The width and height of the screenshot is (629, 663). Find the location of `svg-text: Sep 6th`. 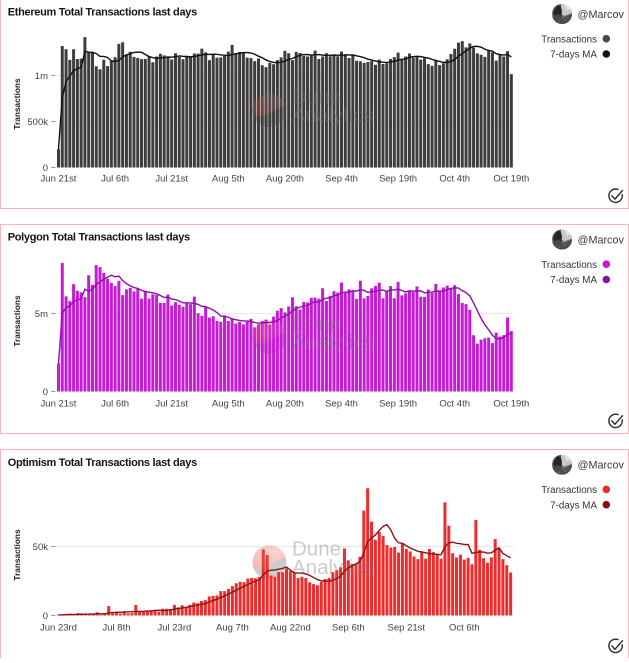

svg-text: Sep 6th is located at coordinates (348, 628).